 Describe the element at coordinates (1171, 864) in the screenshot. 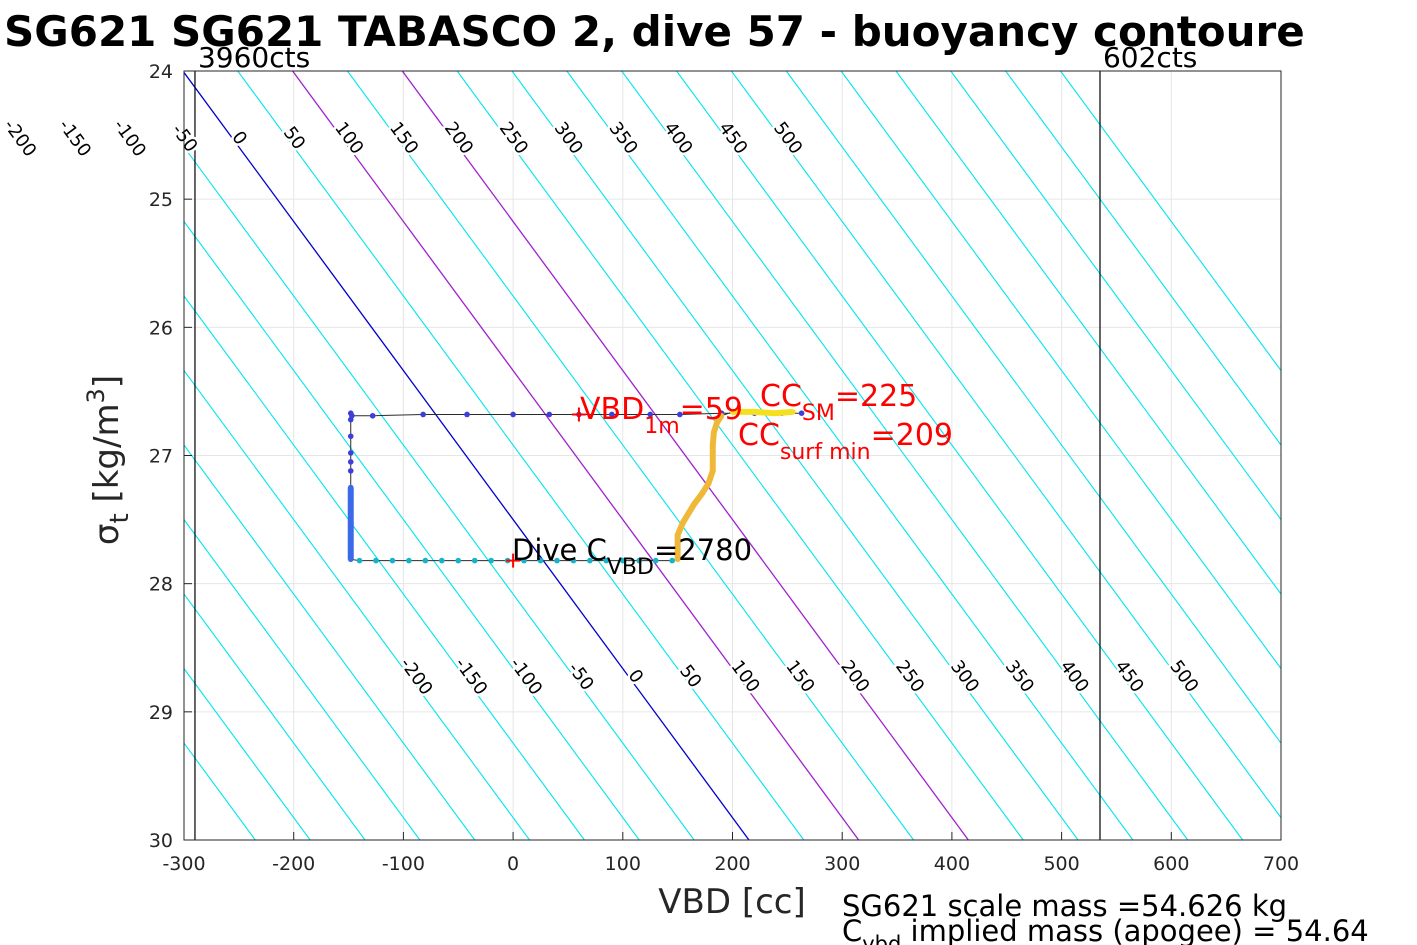

I see `x-tick-label: 600` at that location.